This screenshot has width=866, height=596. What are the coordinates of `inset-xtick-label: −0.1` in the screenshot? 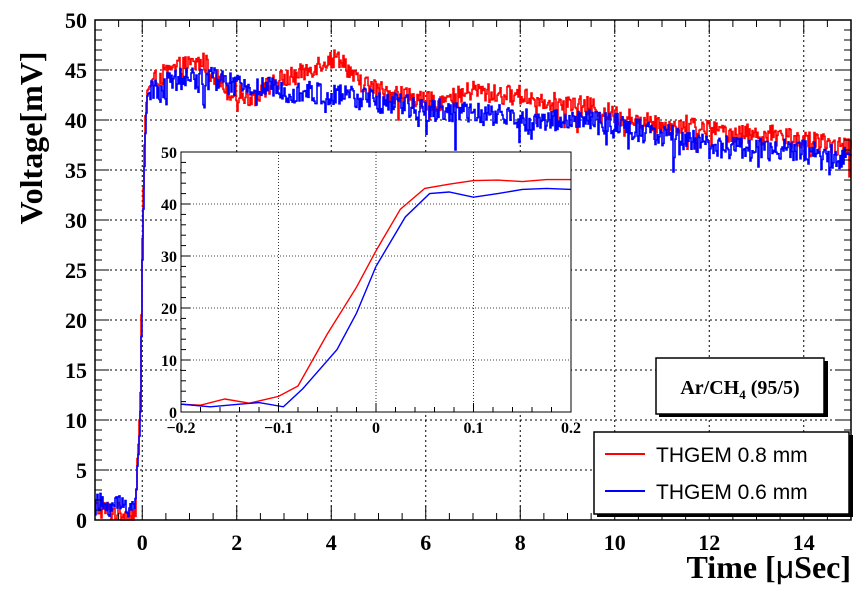 It's located at (278, 428).